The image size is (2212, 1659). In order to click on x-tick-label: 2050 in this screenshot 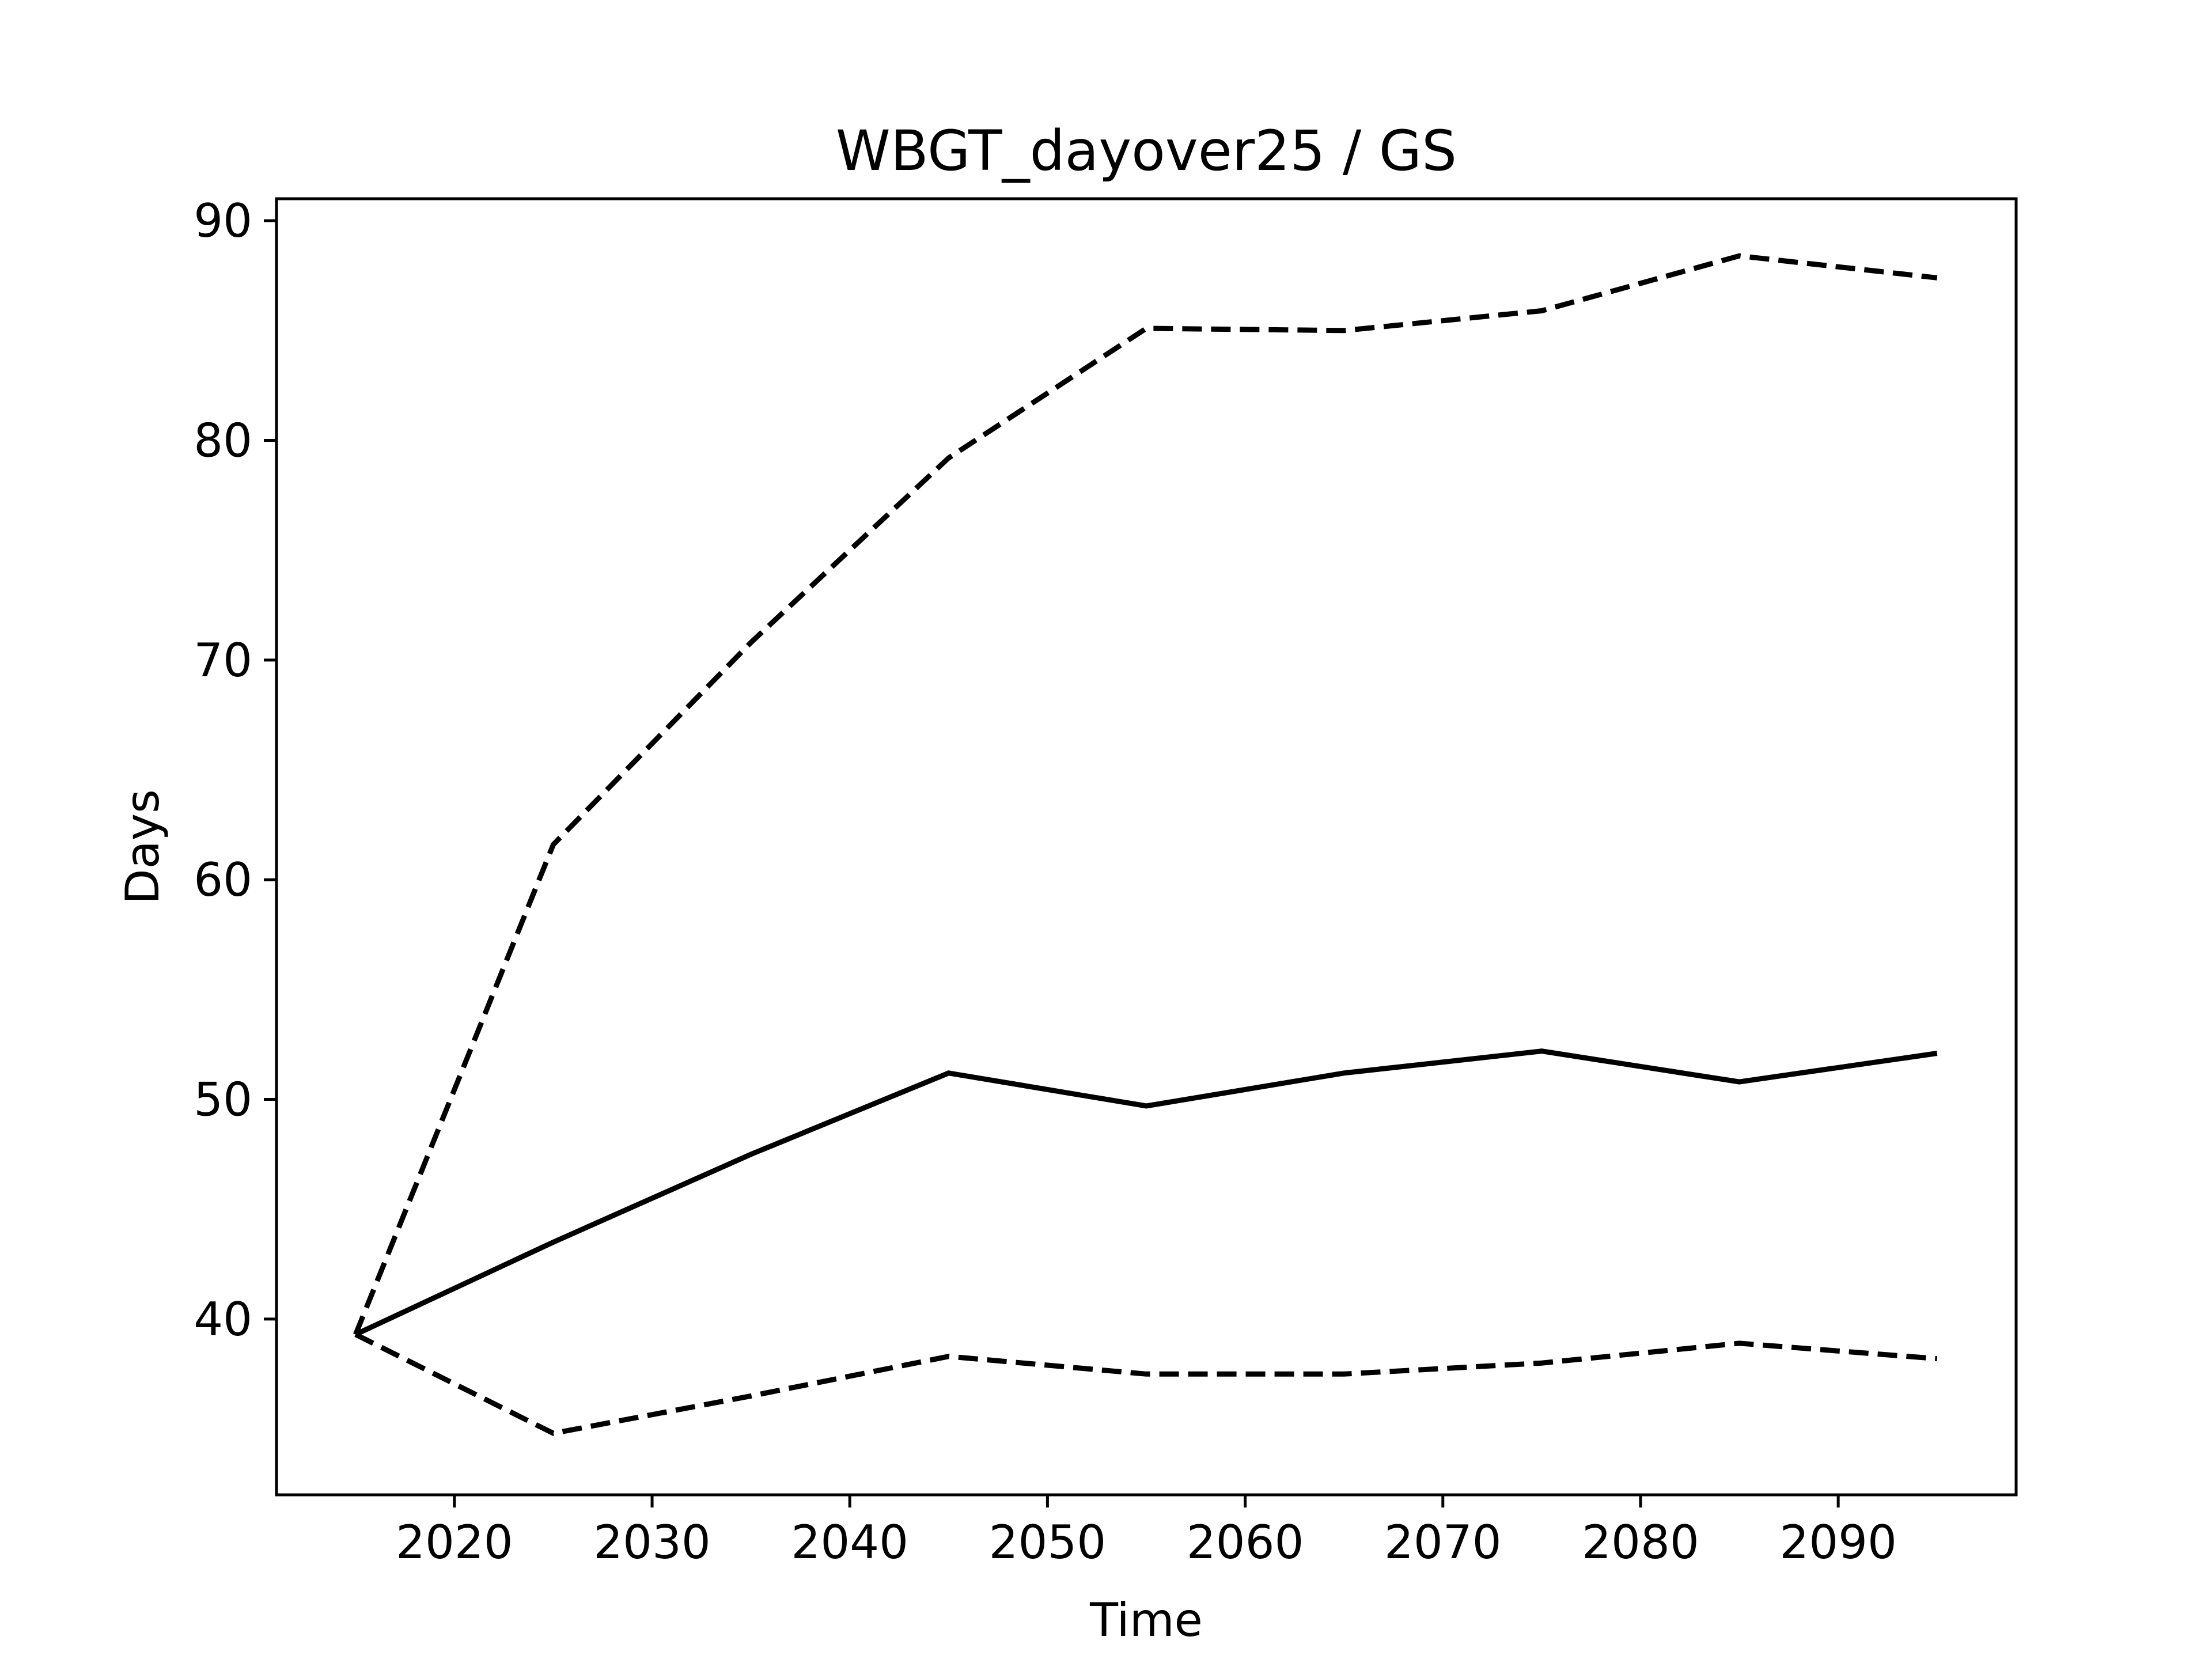, I will do `click(1048, 1542)`.